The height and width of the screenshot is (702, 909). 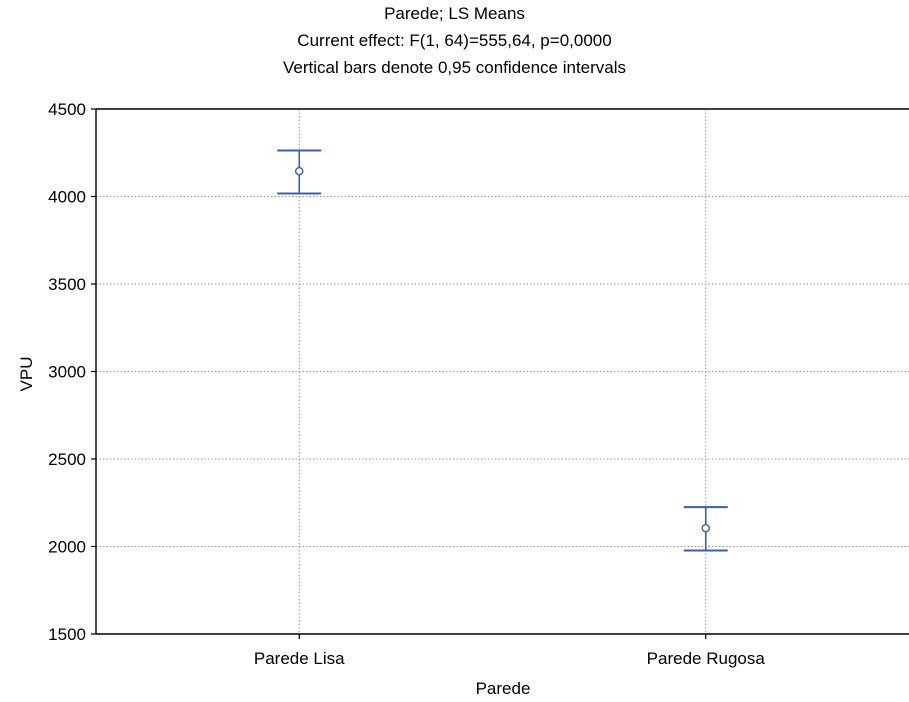 I want to click on y-tick-label: 2000, so click(x=67, y=547).